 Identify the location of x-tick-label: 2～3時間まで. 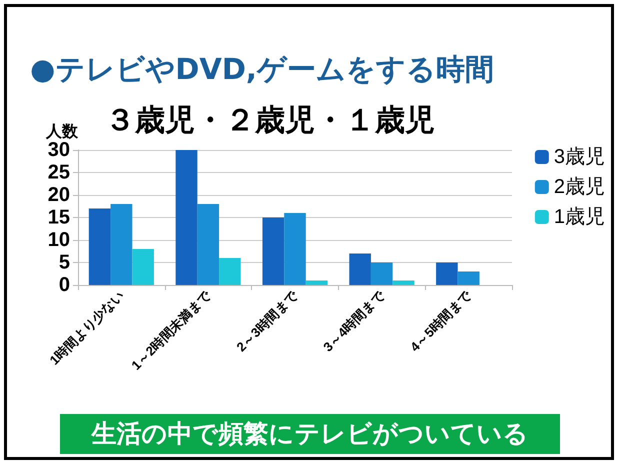
(268, 320).